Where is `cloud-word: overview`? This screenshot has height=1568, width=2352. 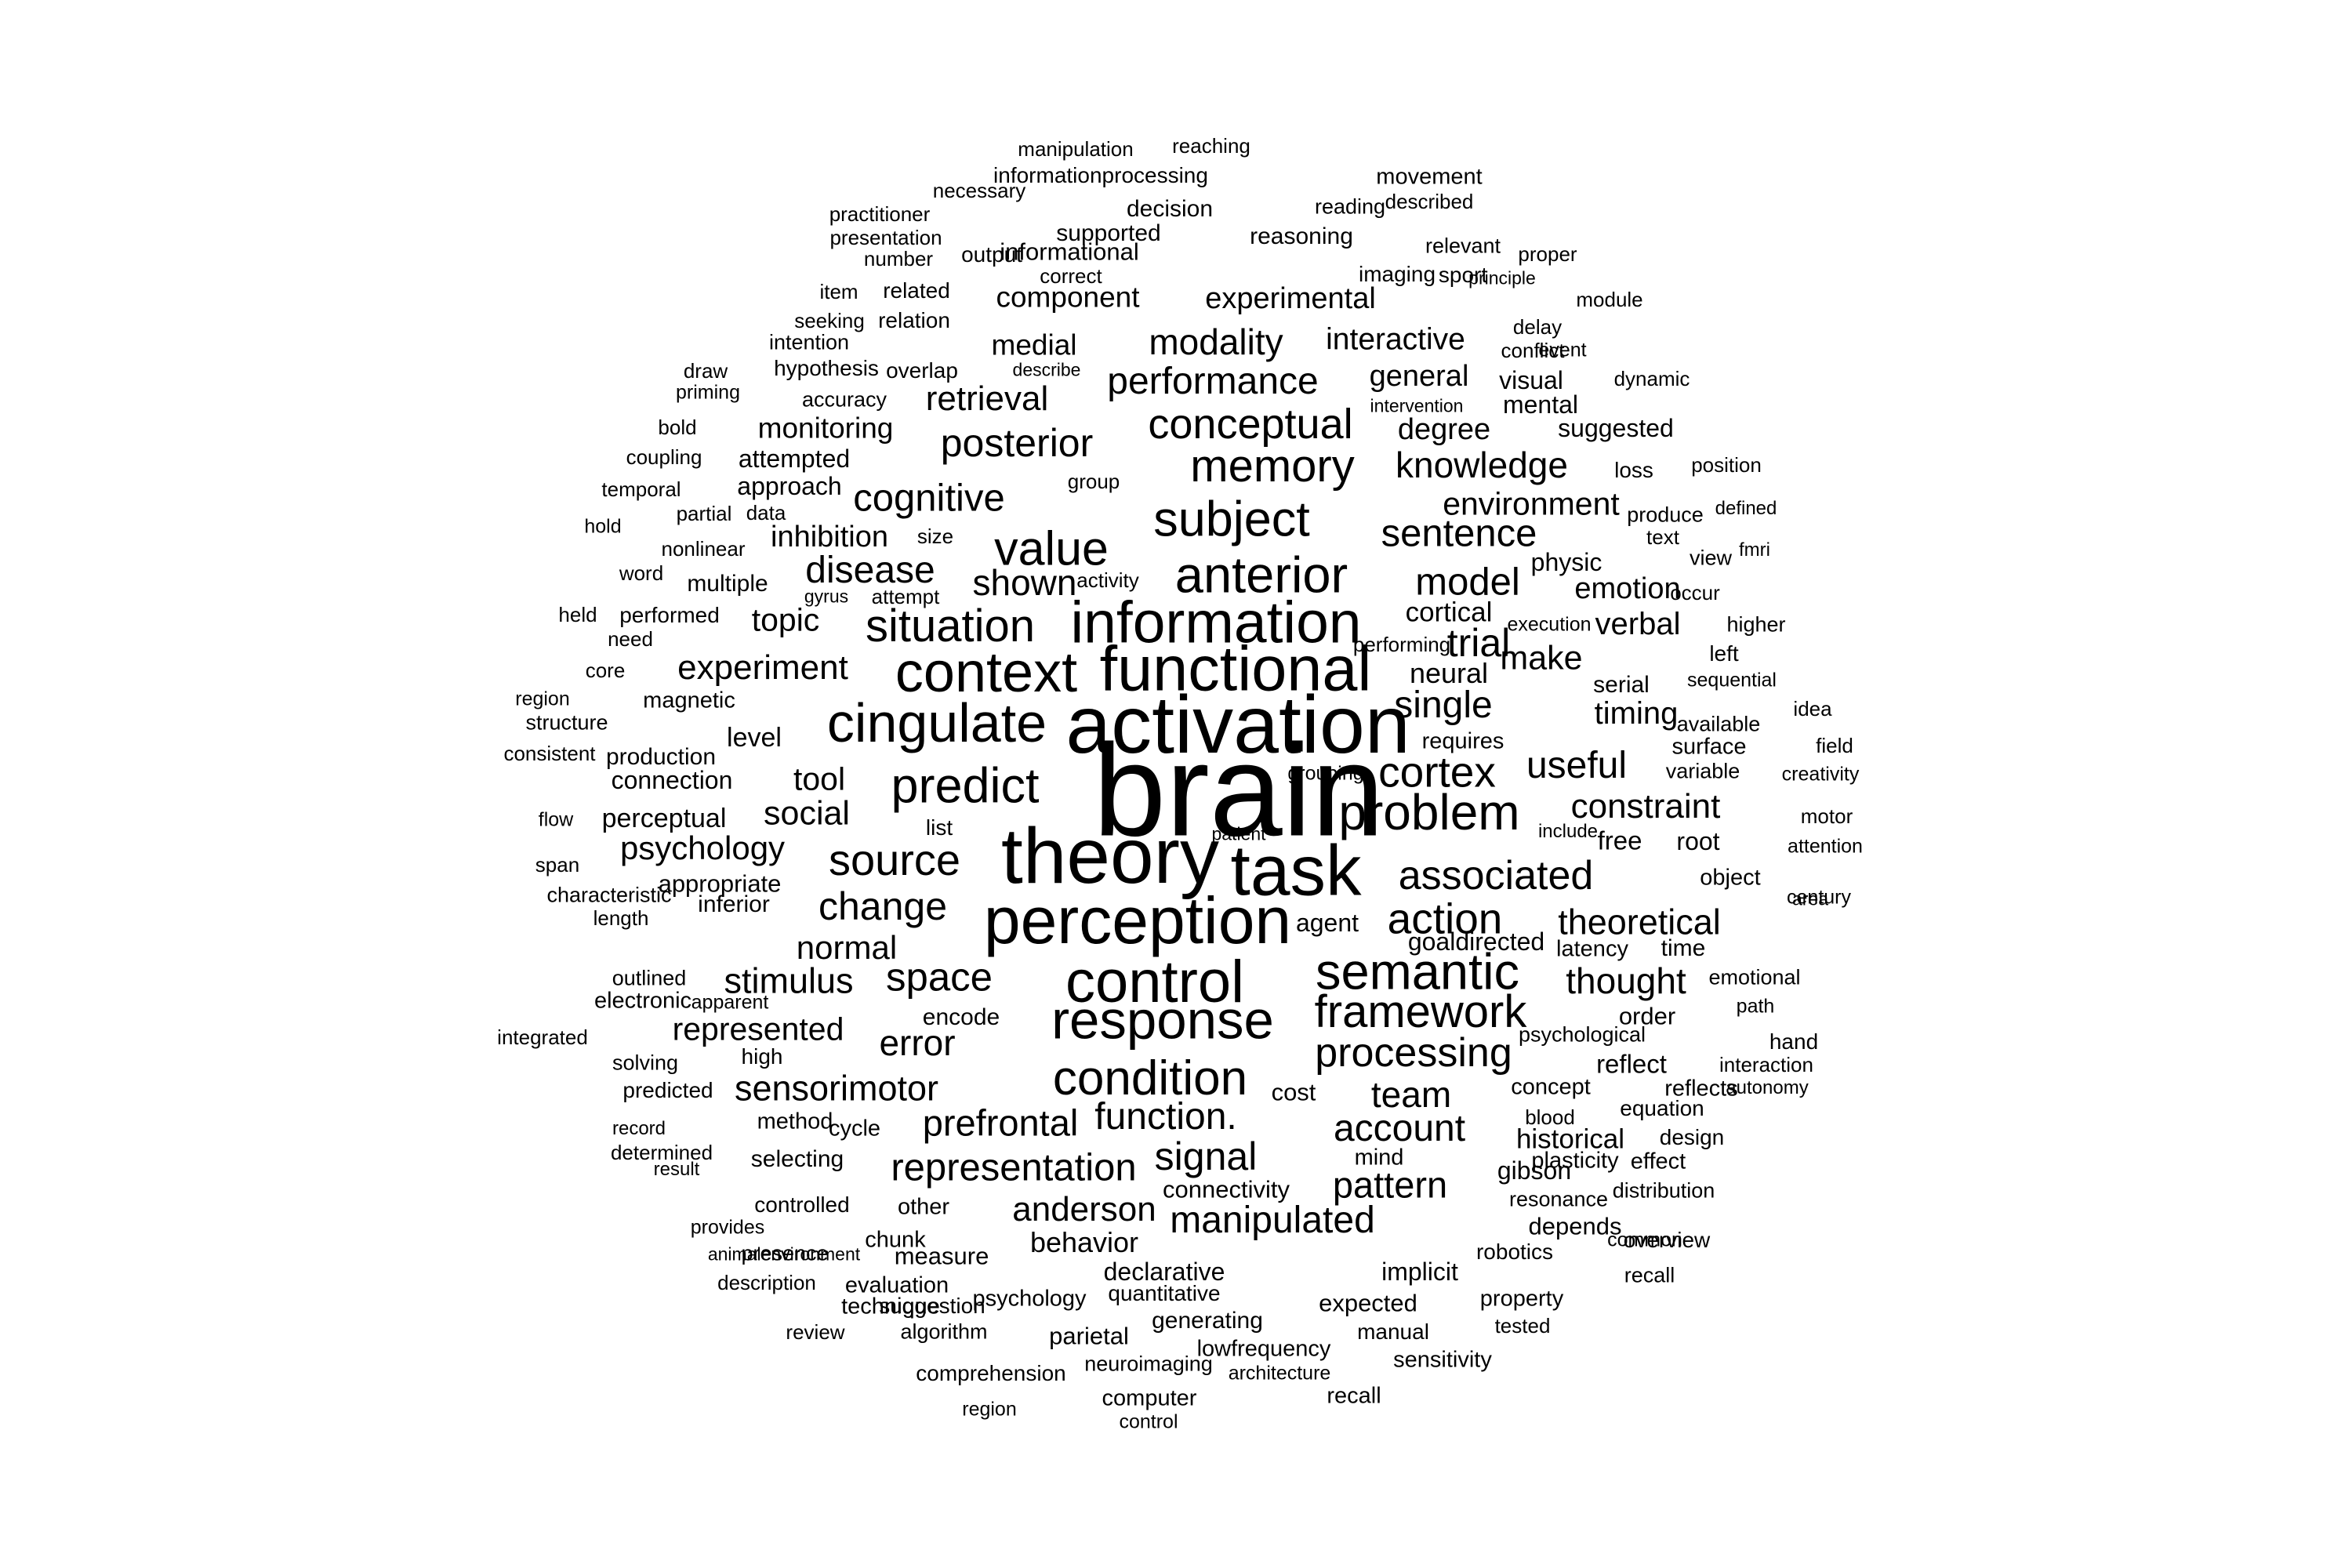
cloud-word: overview is located at coordinates (1667, 1240).